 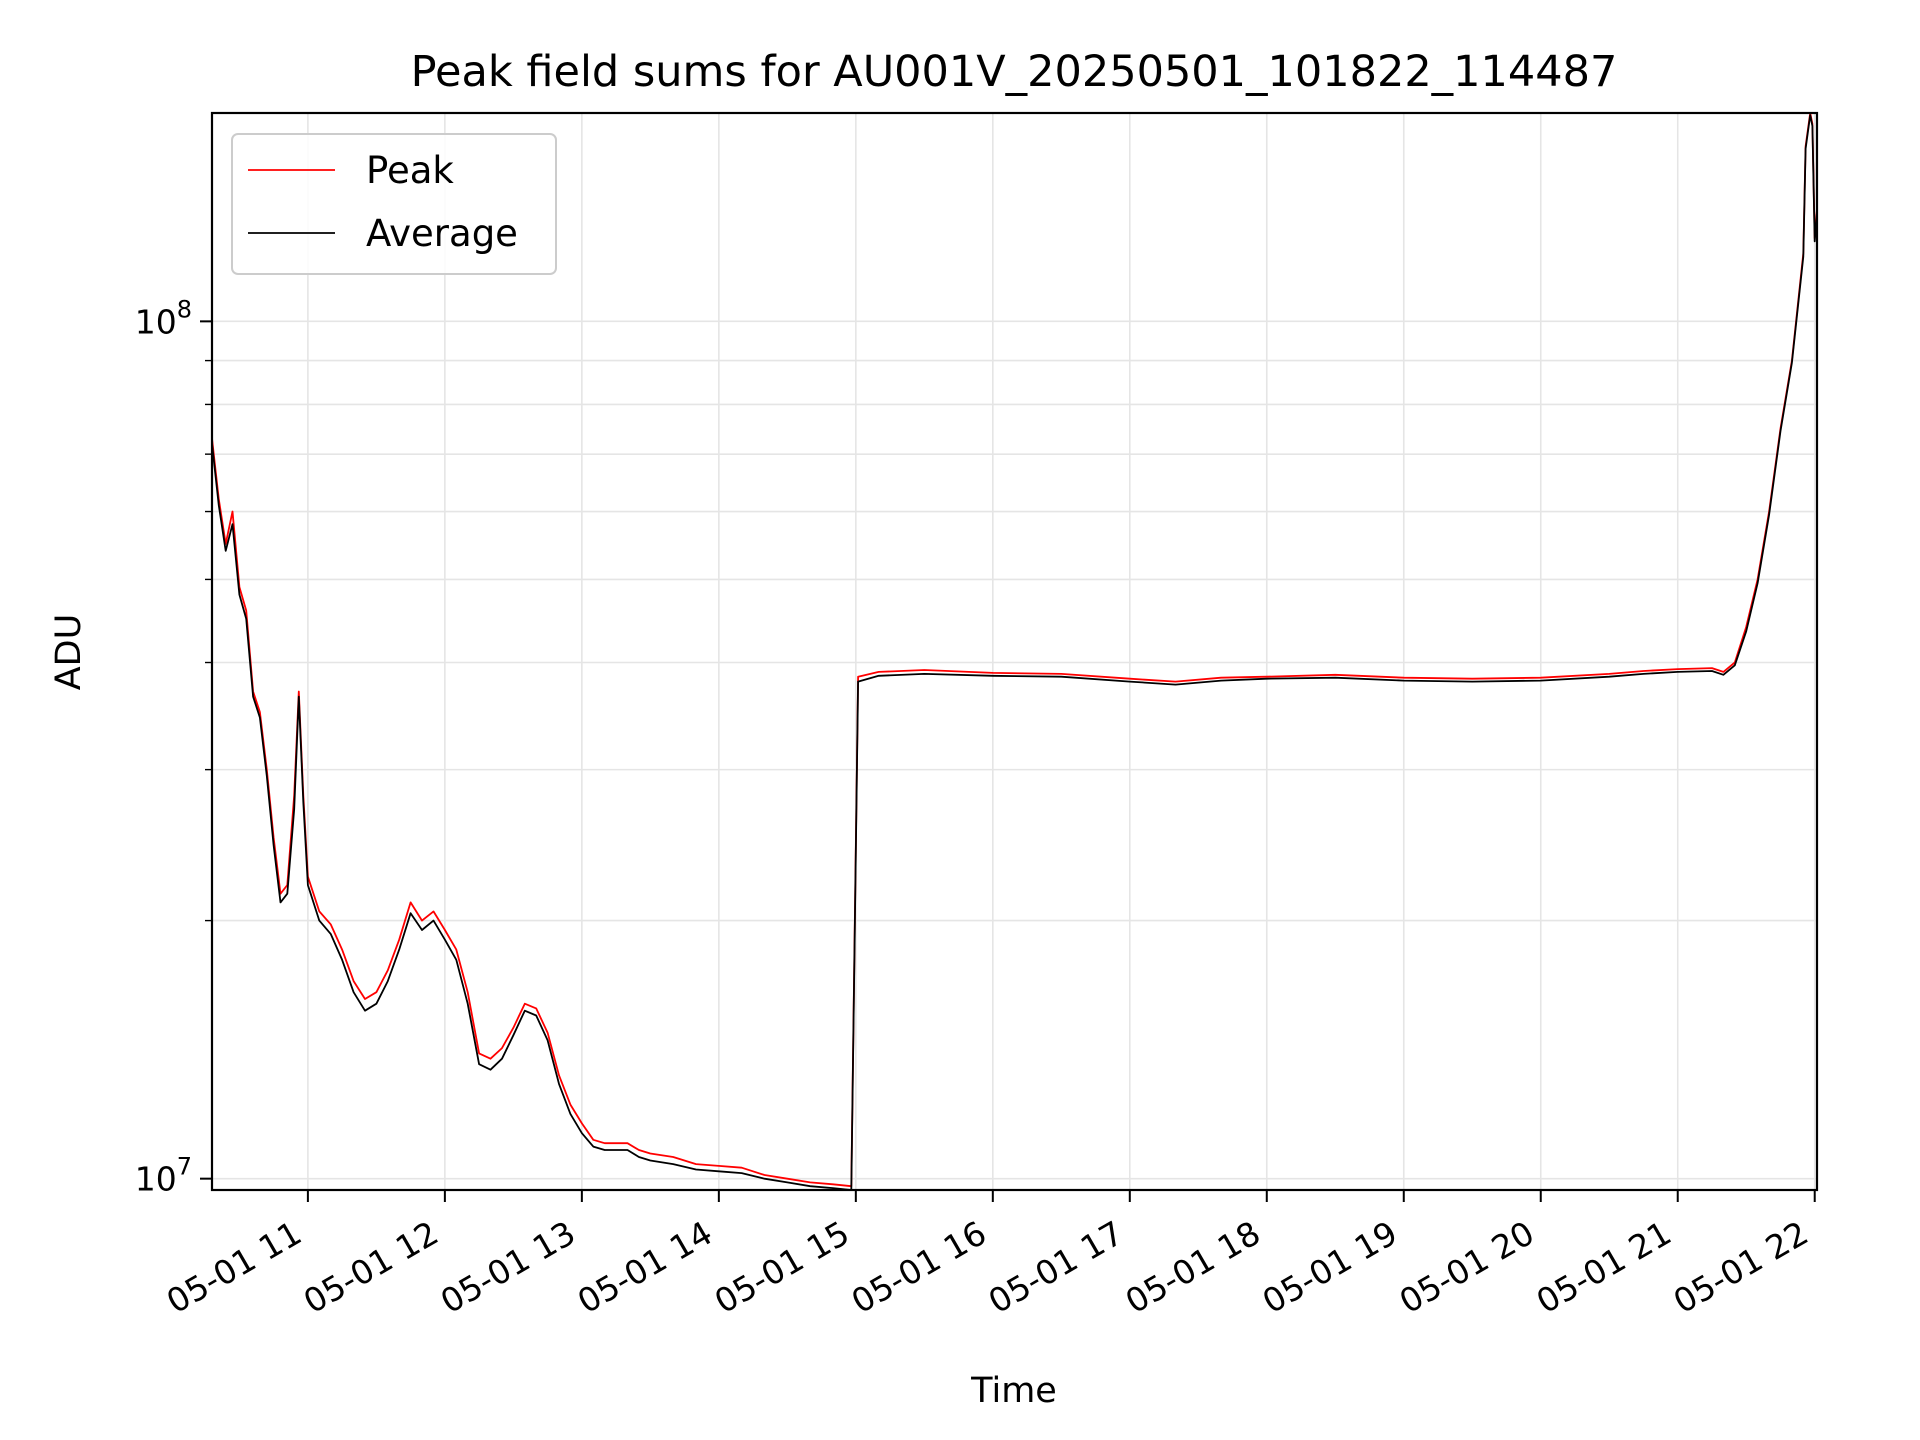 What do you see at coordinates (1013, 1391) in the screenshot?
I see `x-axis-label: Time` at bounding box center [1013, 1391].